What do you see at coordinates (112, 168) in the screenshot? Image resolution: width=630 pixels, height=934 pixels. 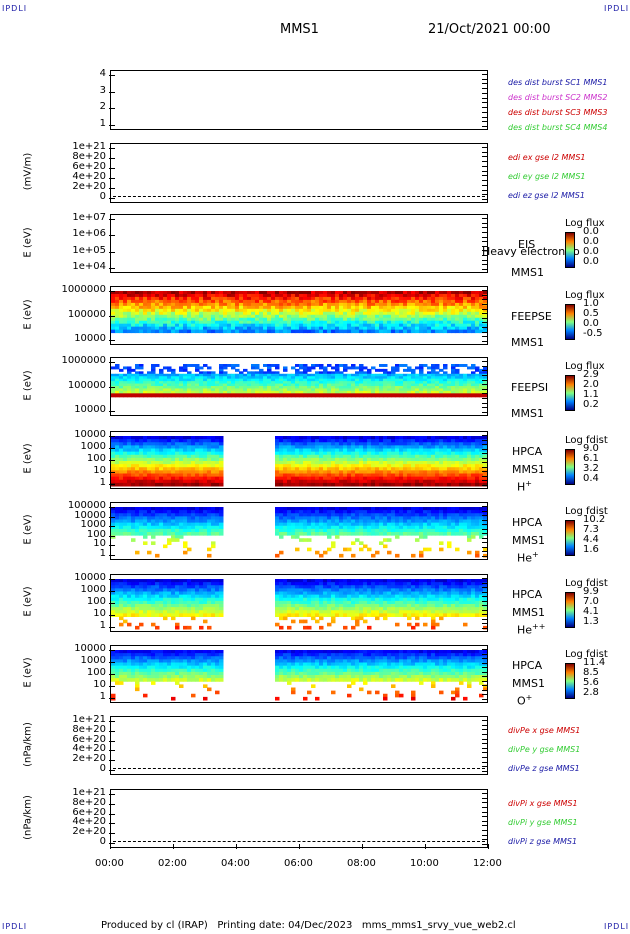 I see `panel-2-ytick-mark` at bounding box center [112, 168].